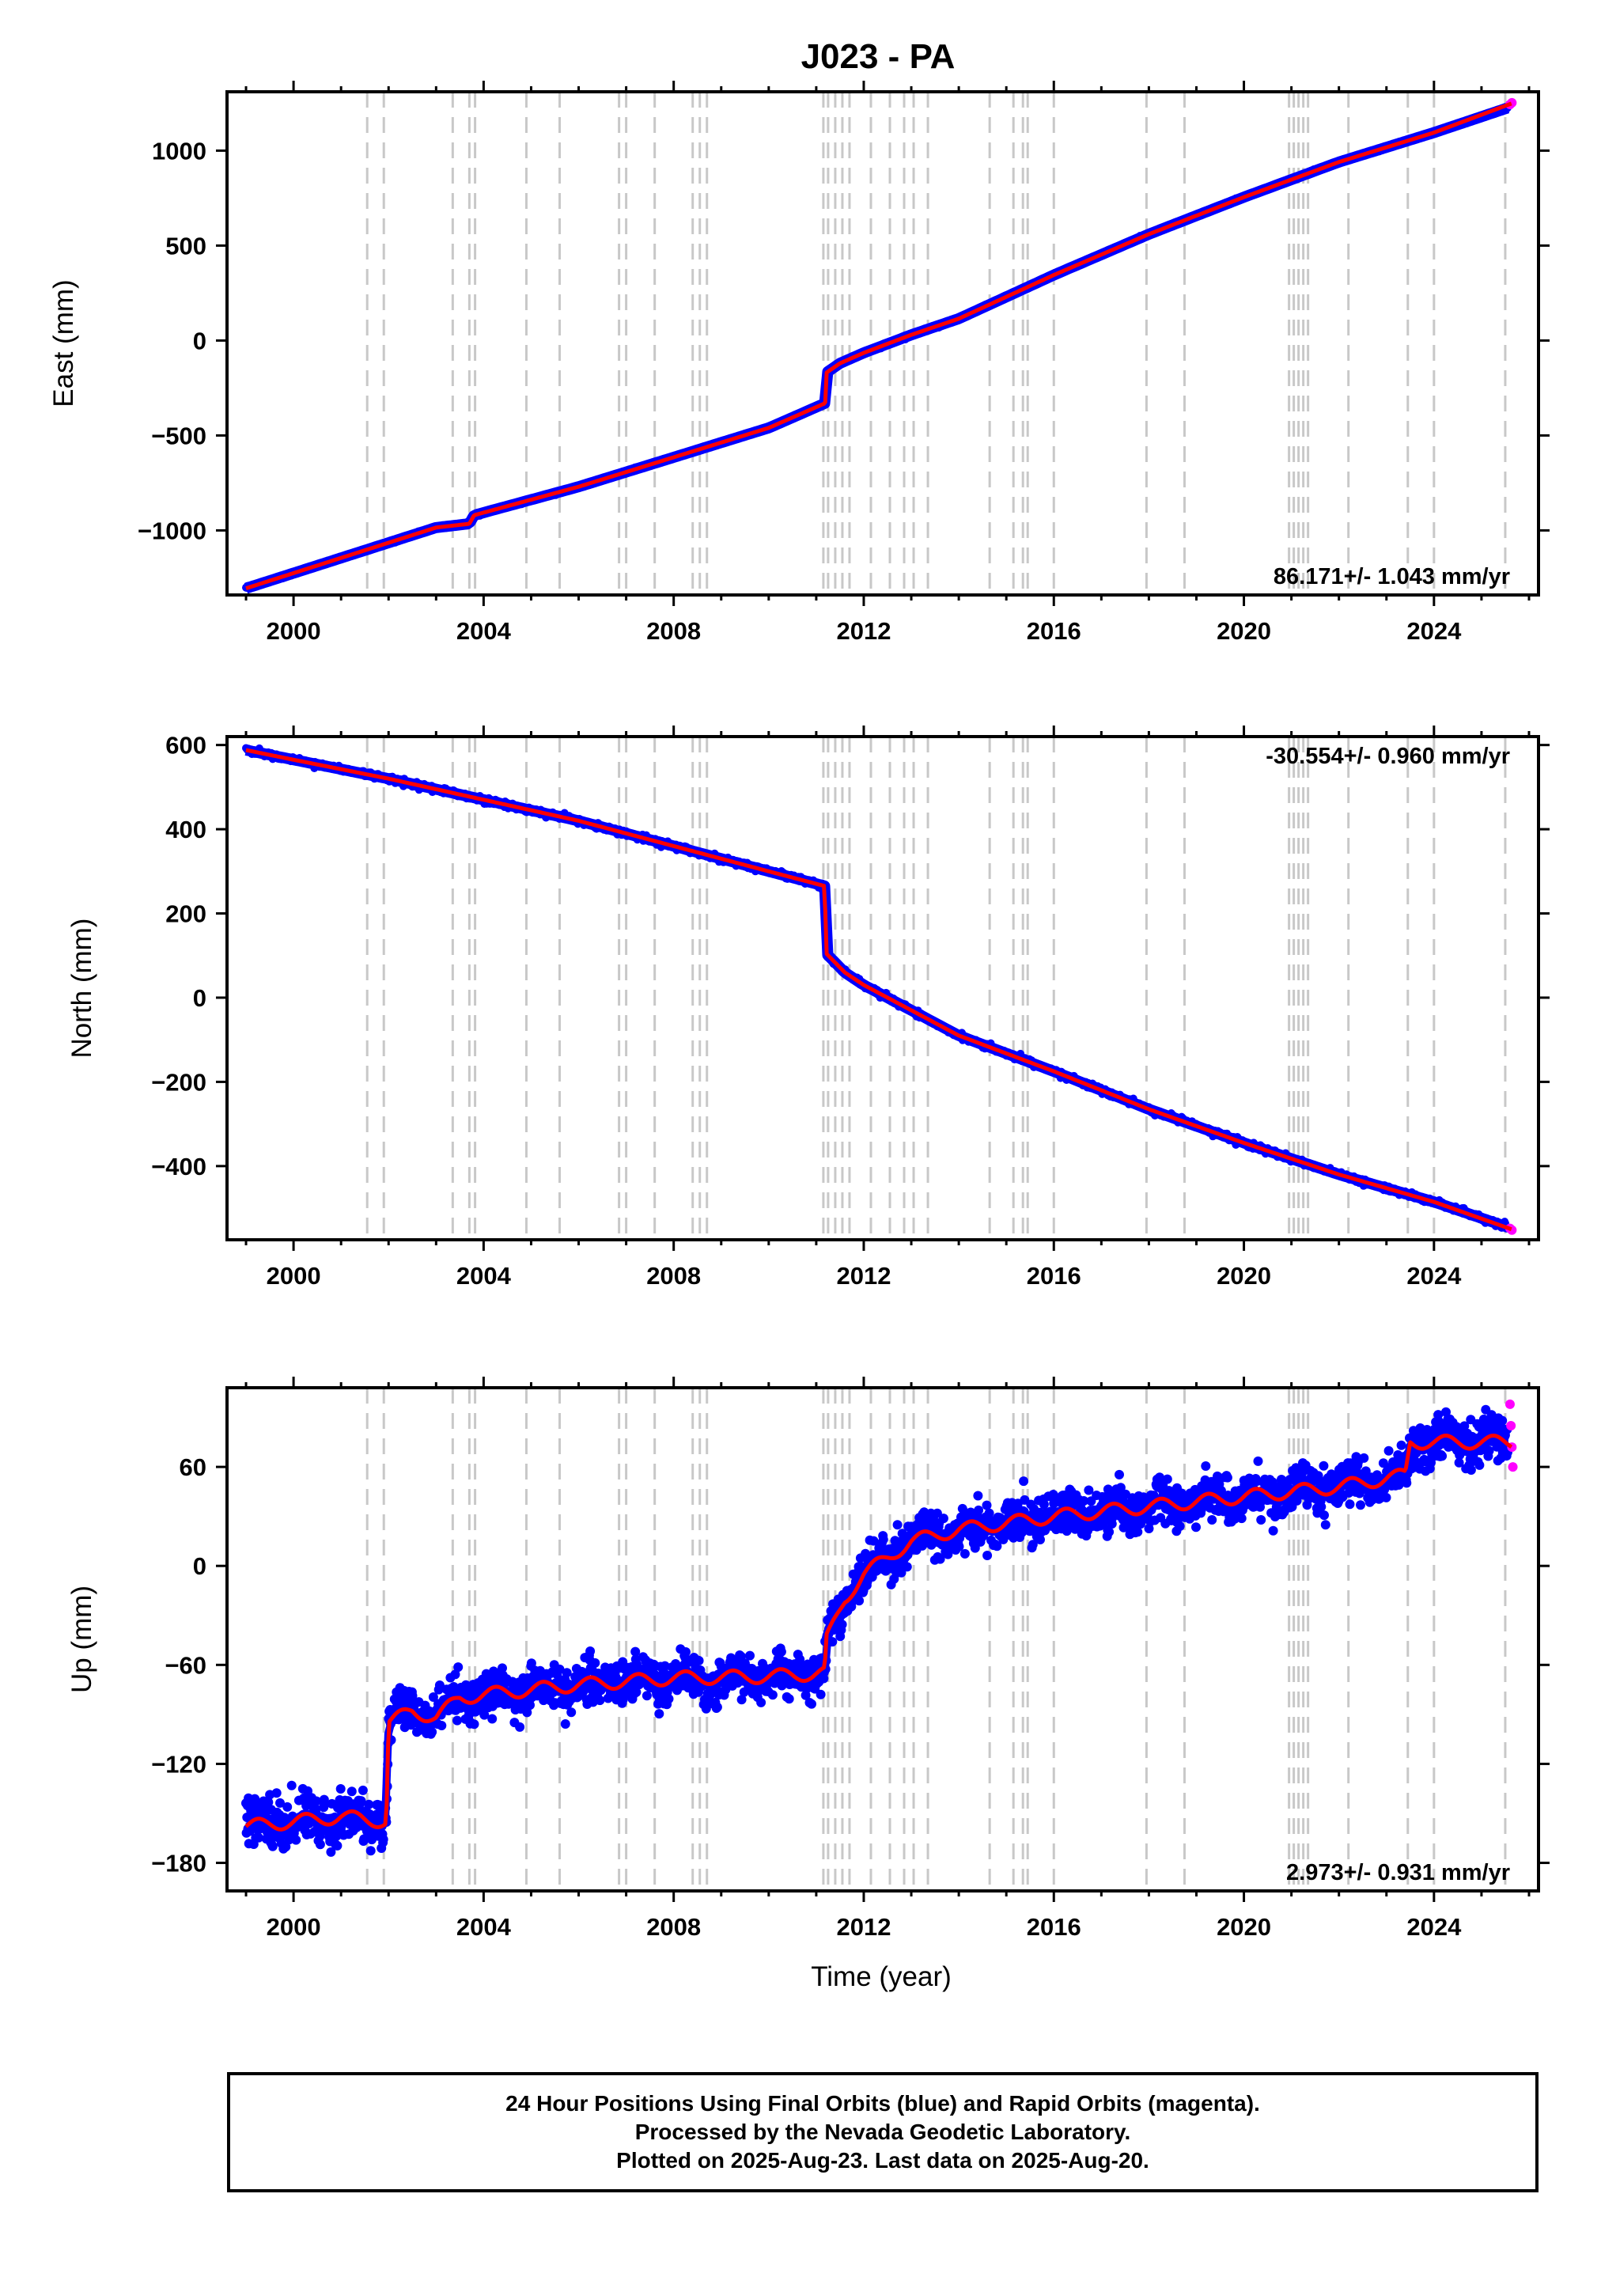 The image size is (1601, 2296). I want to click on east-ytick-label: 500, so click(185, 246).